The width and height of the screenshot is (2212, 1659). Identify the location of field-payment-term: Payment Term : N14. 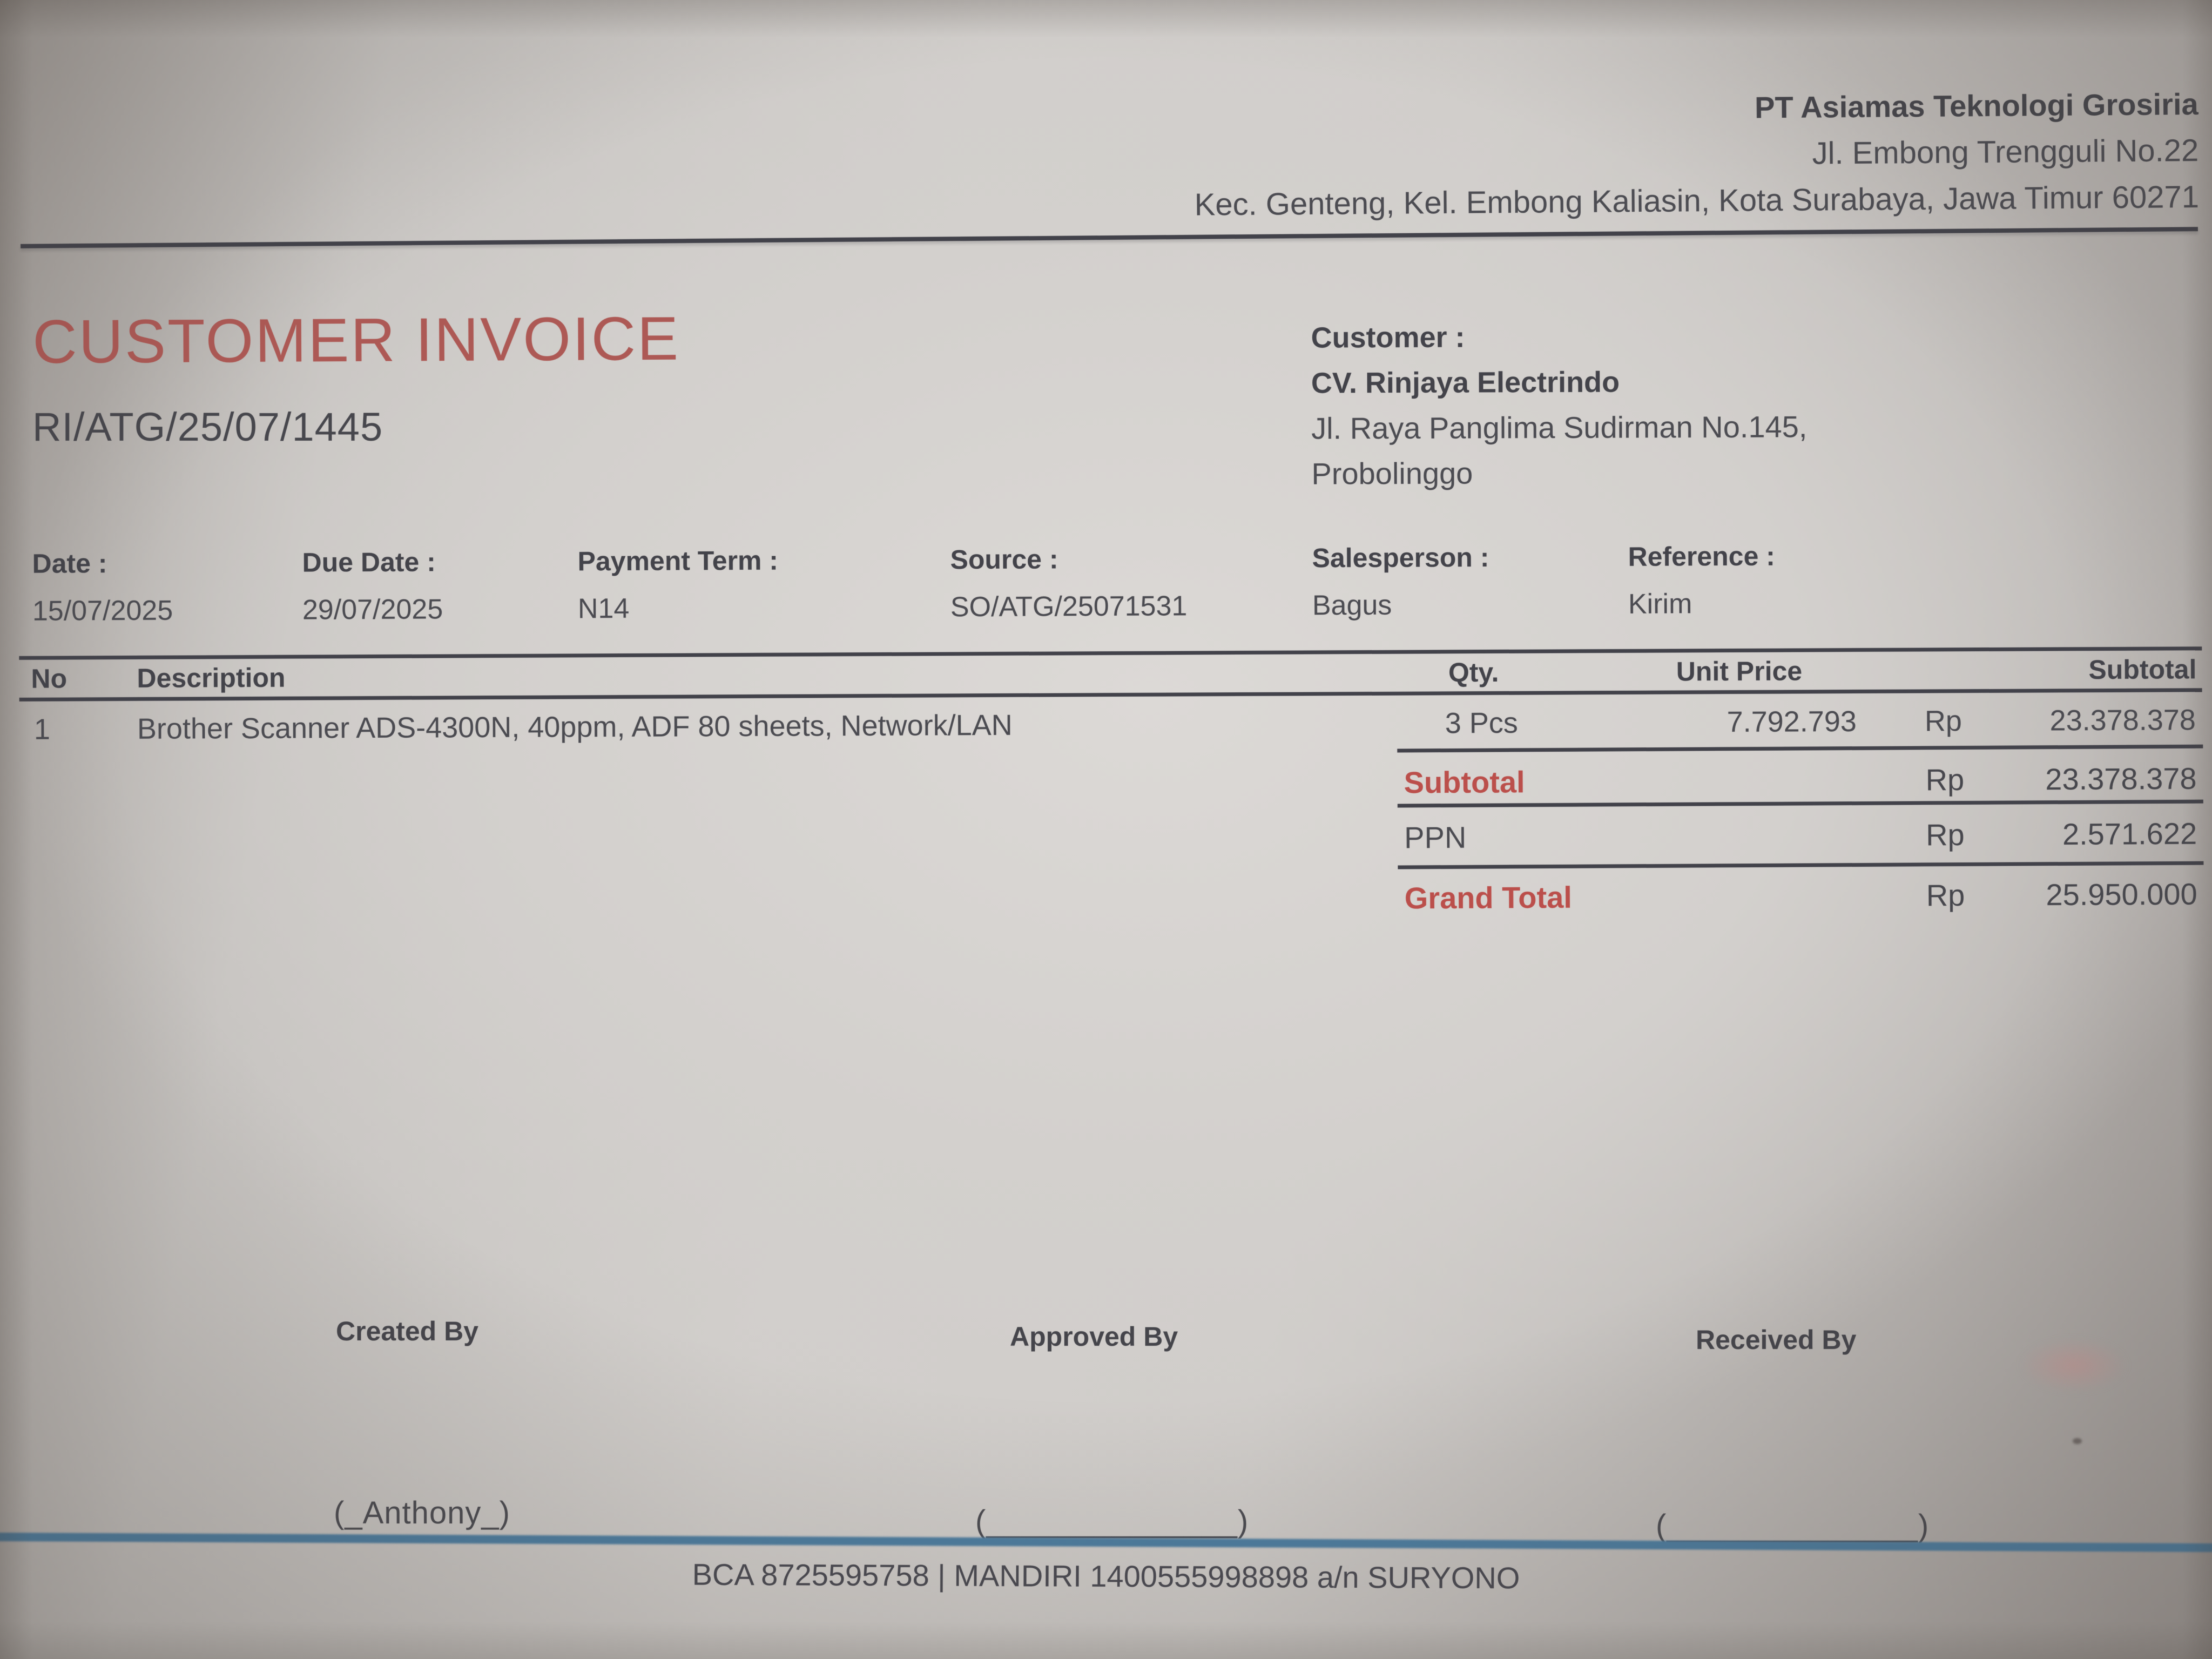
(677, 585).